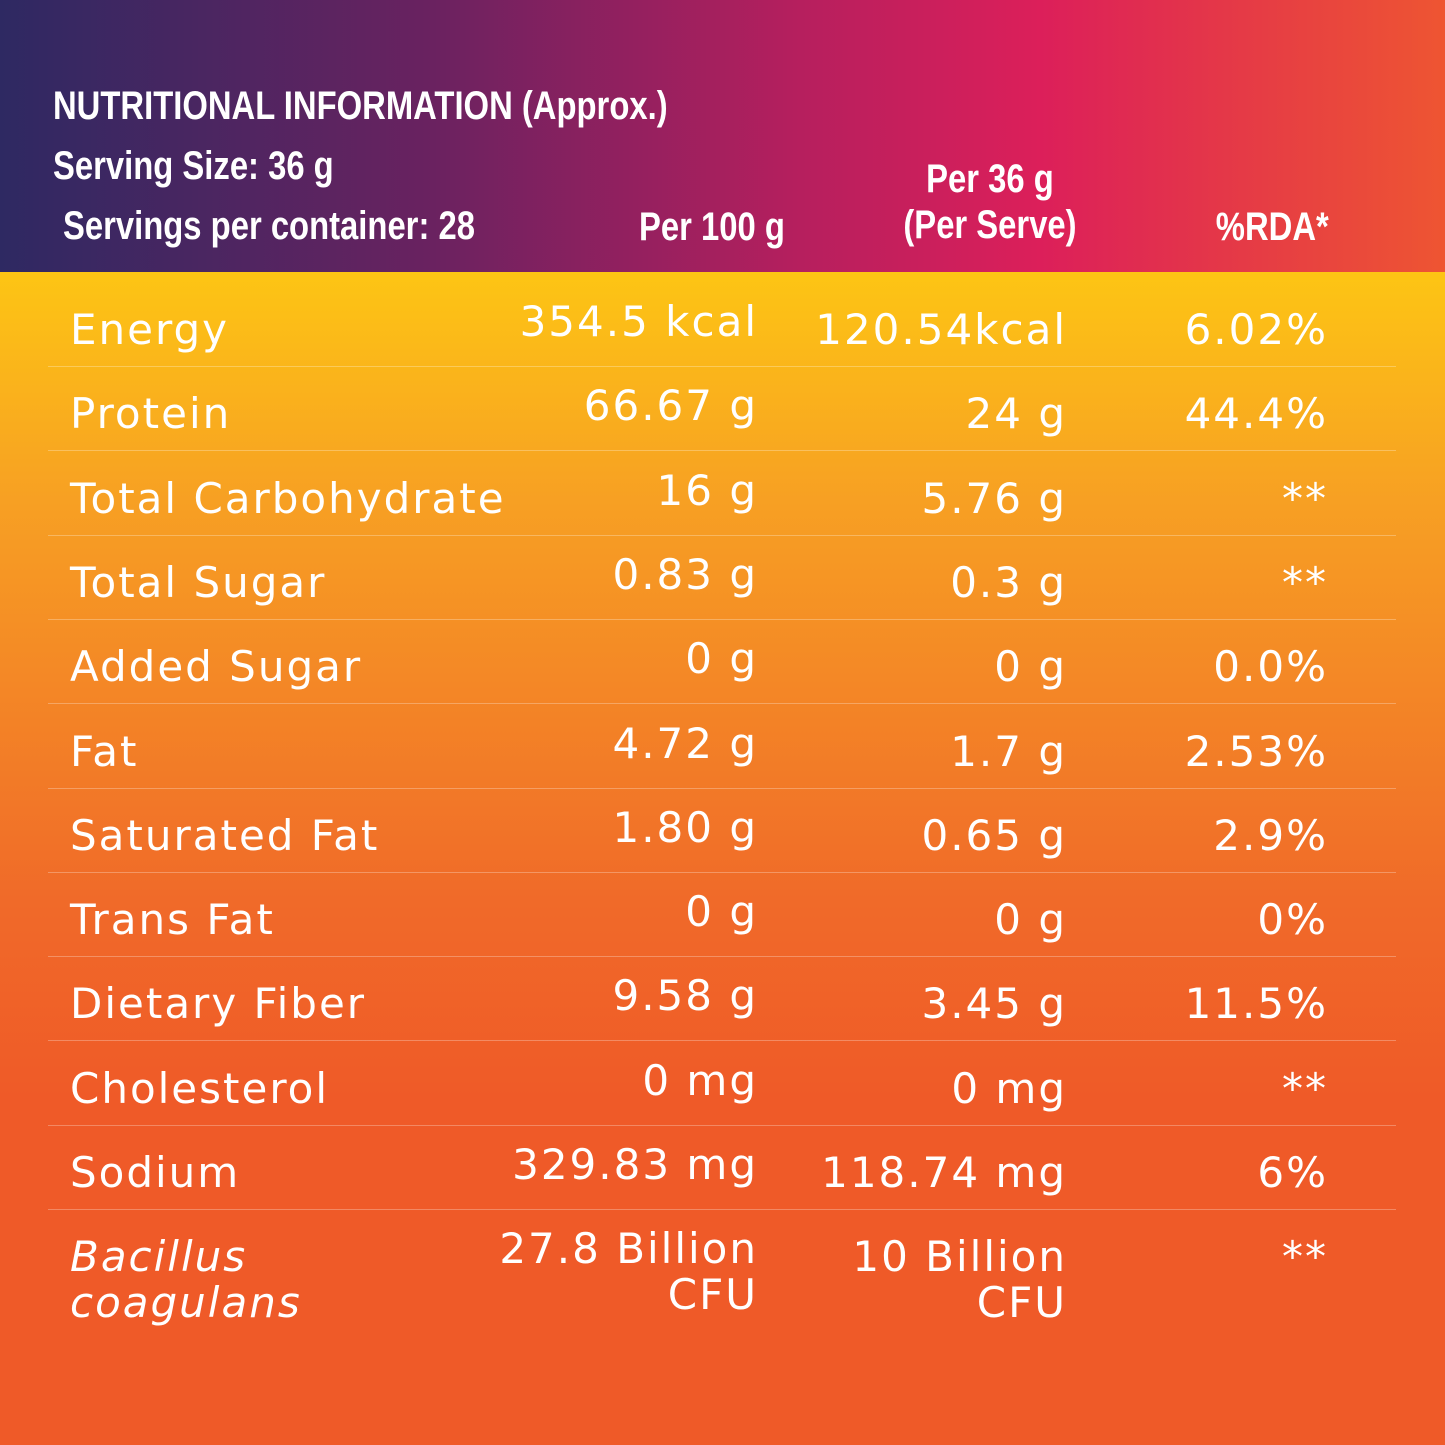  Describe the element at coordinates (1256, 751) in the screenshot. I see `value-rda: 2.53%` at that location.